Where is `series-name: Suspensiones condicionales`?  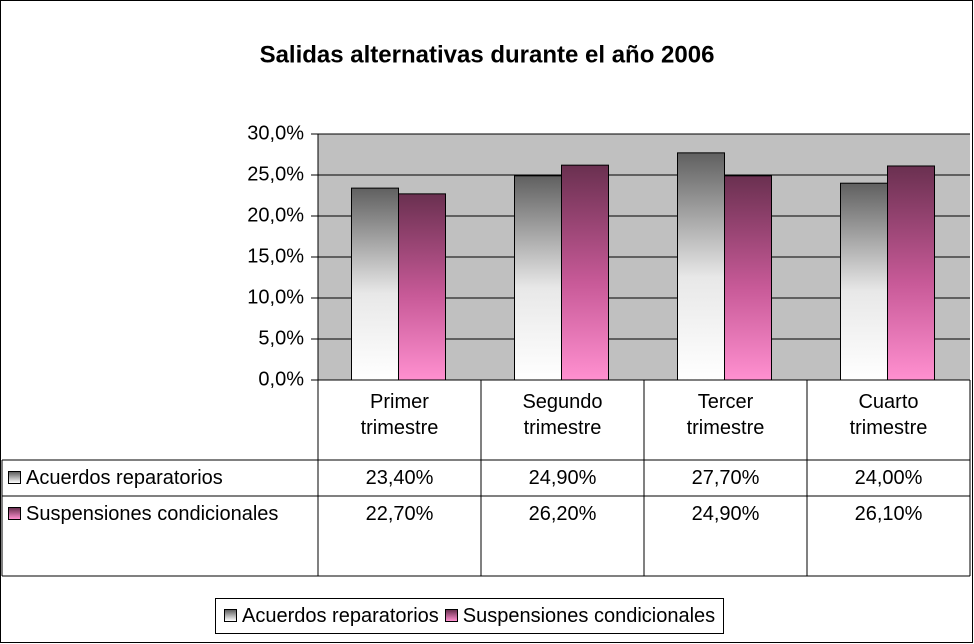 series-name: Suspensiones condicionales is located at coordinates (152, 514).